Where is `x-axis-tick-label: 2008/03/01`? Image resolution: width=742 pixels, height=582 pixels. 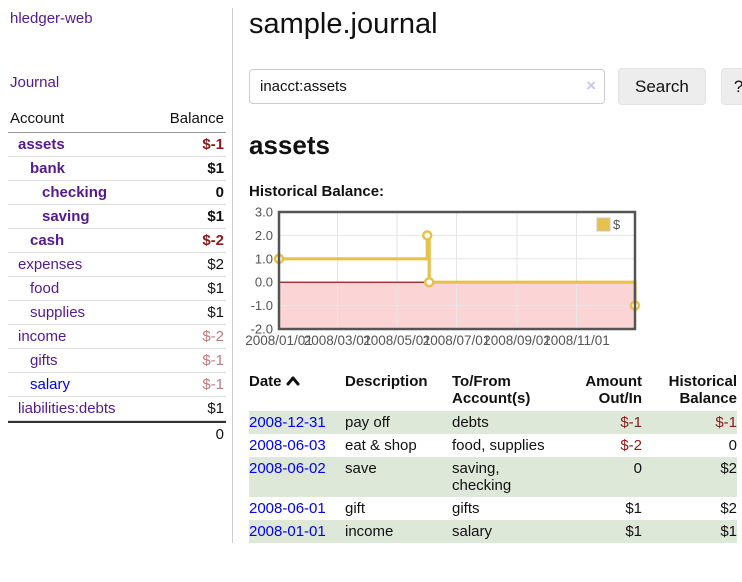
x-axis-tick-label: 2008/03/01 is located at coordinates (338, 340).